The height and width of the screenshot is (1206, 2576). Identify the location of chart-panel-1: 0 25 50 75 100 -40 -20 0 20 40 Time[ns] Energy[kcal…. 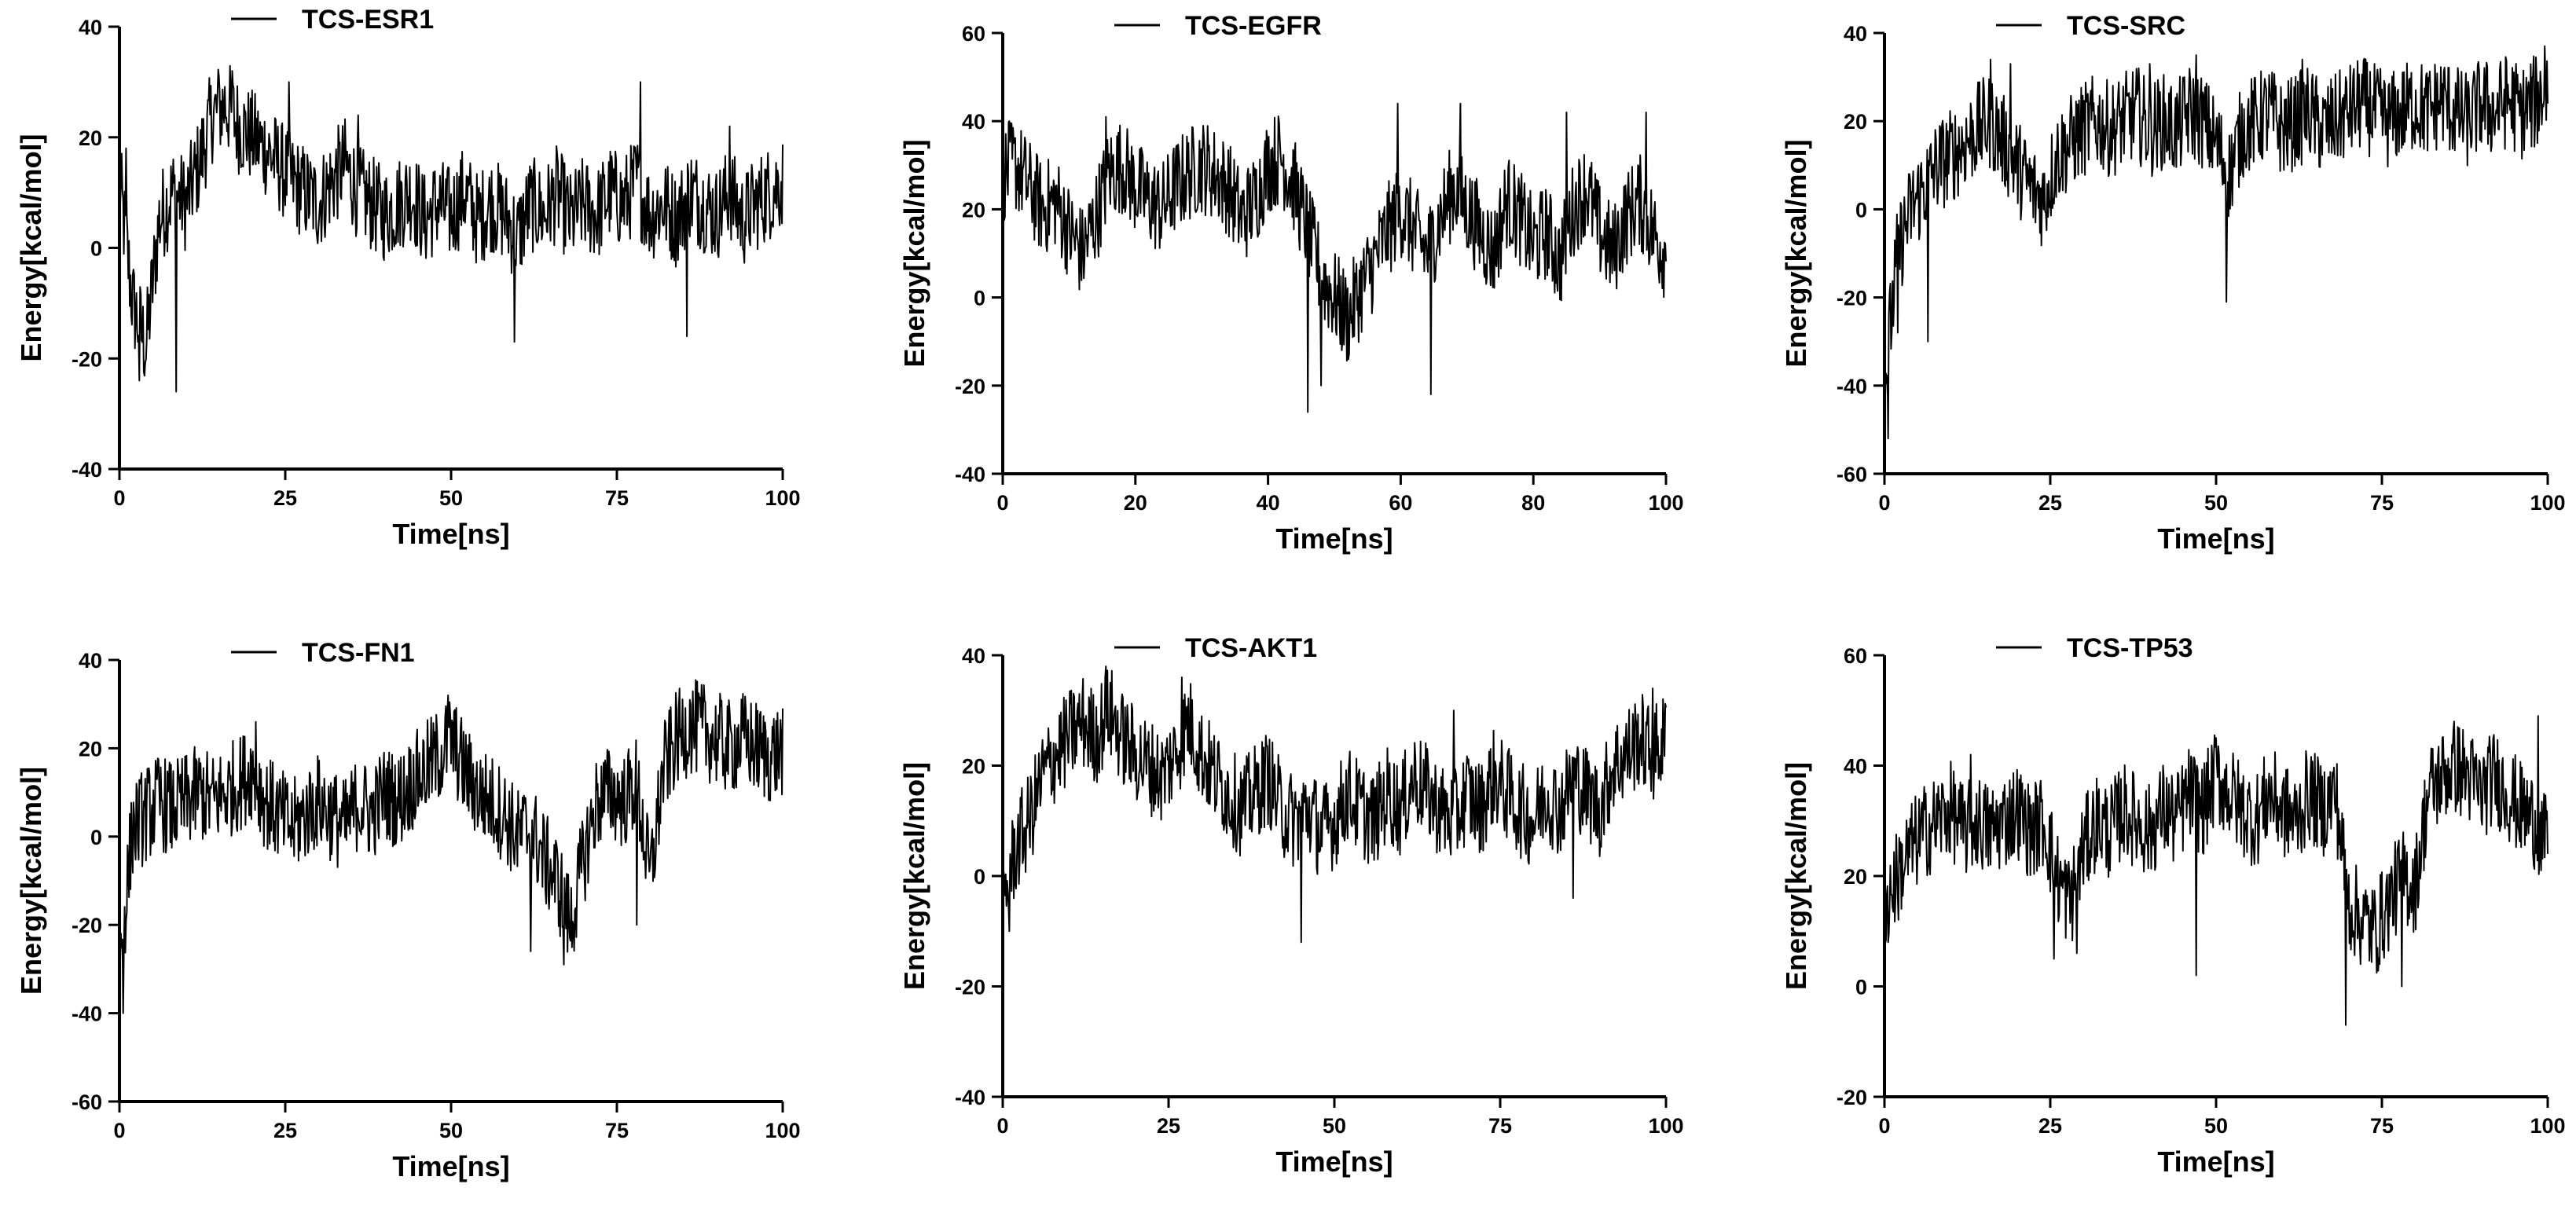
(408, 277).